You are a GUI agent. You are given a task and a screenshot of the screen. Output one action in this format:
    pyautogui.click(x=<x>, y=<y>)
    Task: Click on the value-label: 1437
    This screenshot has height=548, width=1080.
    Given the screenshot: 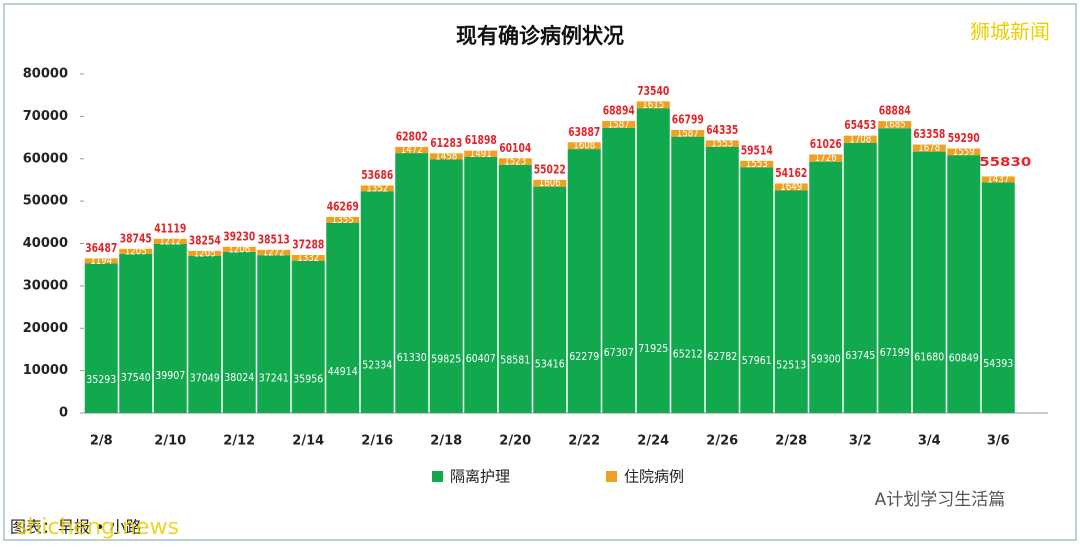 What is the action you would take?
    pyautogui.click(x=998, y=178)
    